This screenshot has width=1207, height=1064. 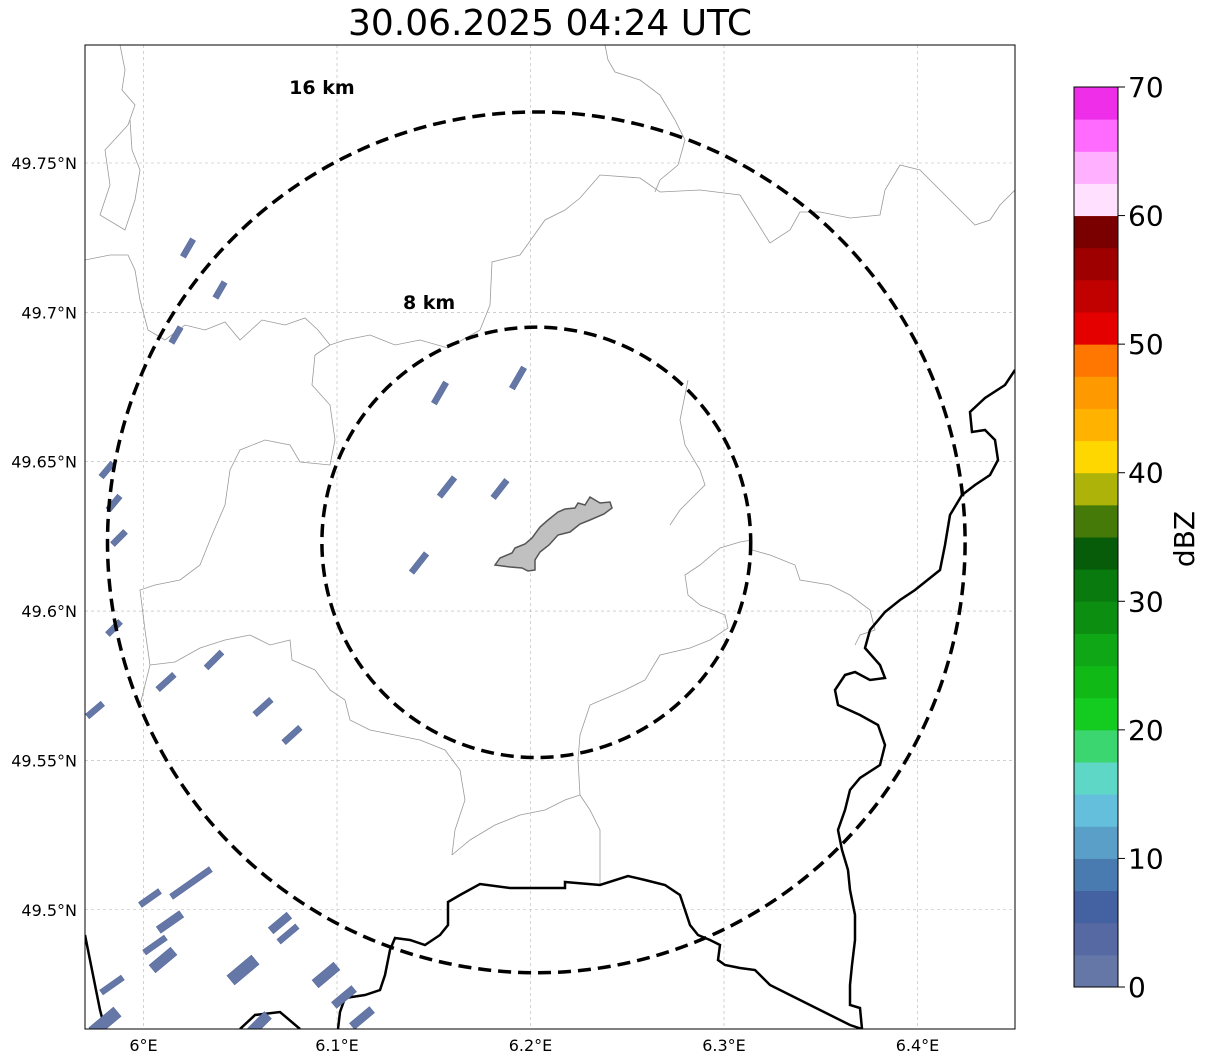 What do you see at coordinates (49, 312) in the screenshot?
I see `lat-tick-label: 49.7°N` at bounding box center [49, 312].